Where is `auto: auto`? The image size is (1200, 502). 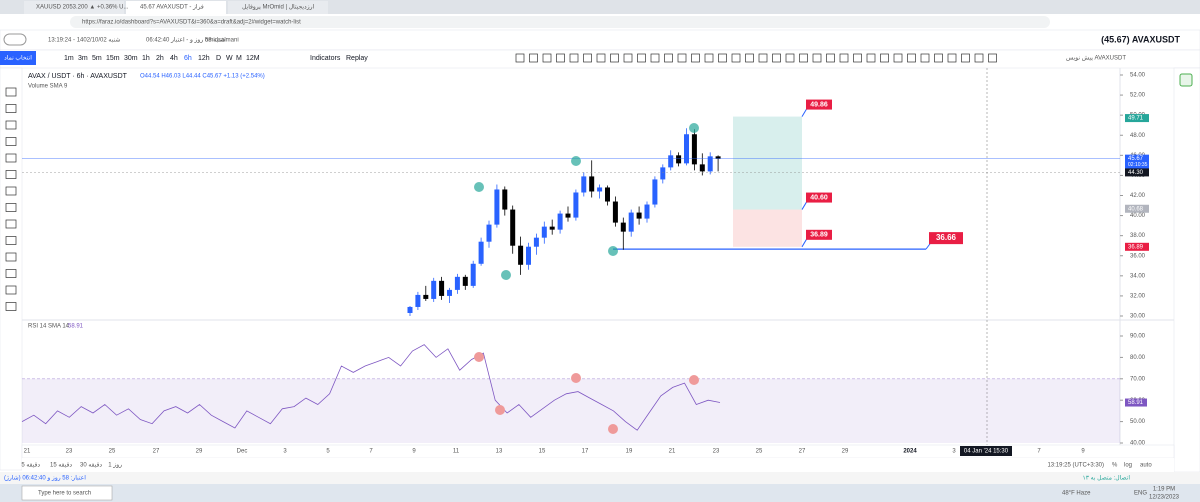 auto: auto is located at coordinates (1146, 466).